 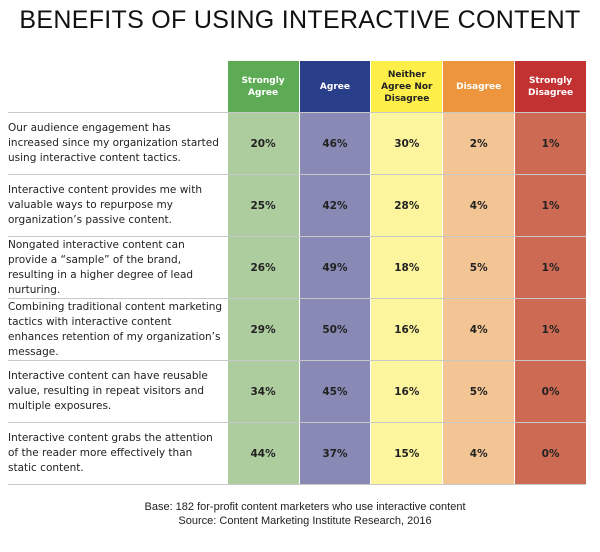 I want to click on chart-title: BENEFITS OF USING INTERACTIVE CONTENT, so click(x=300, y=20).